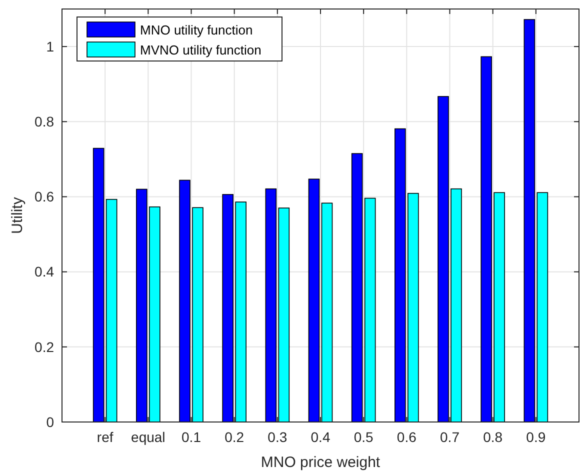 The image size is (581, 475). Describe the element at coordinates (44, 272) in the screenshot. I see `y-tick-label: 0.4` at that location.